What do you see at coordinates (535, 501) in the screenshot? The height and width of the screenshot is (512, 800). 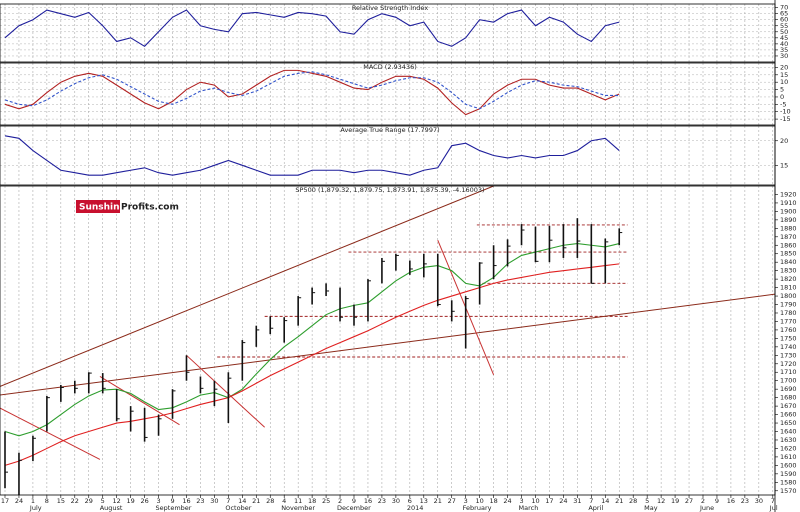 I see `x-tick-label: 10` at bounding box center [535, 501].